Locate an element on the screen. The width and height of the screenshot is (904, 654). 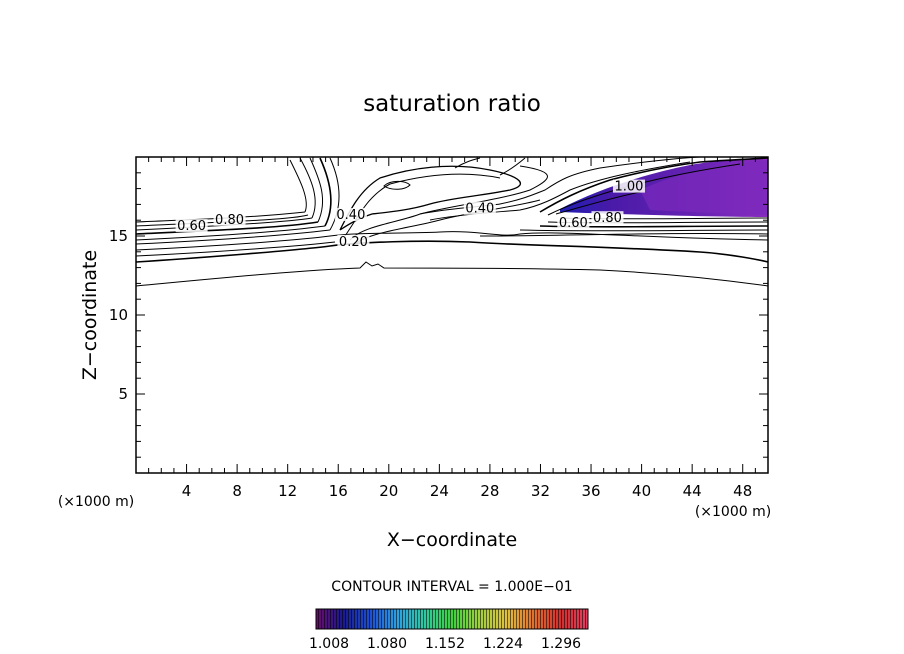
x-tick-label: 48 is located at coordinates (742, 491).